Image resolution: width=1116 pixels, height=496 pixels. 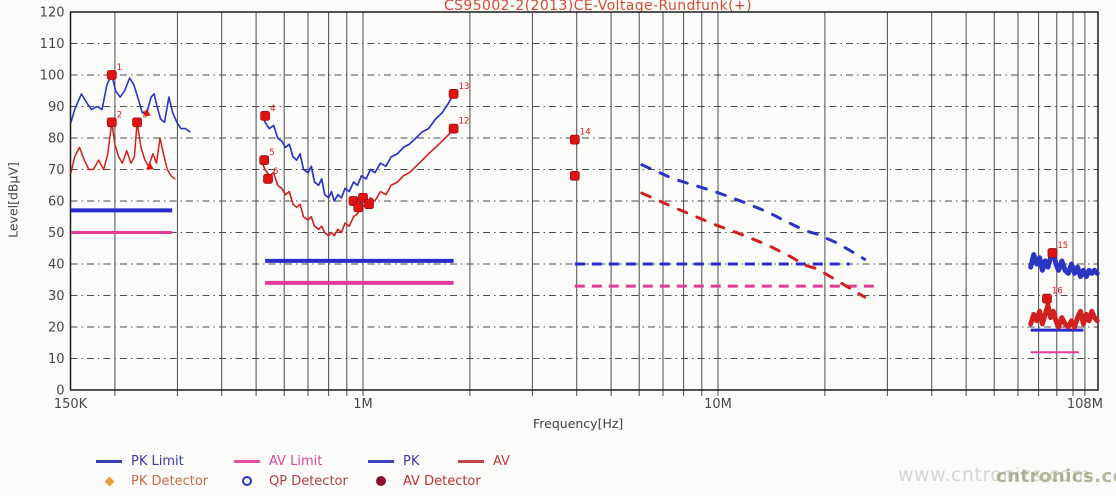 I want to click on pk-limit-line-swatch, so click(x=109, y=461).